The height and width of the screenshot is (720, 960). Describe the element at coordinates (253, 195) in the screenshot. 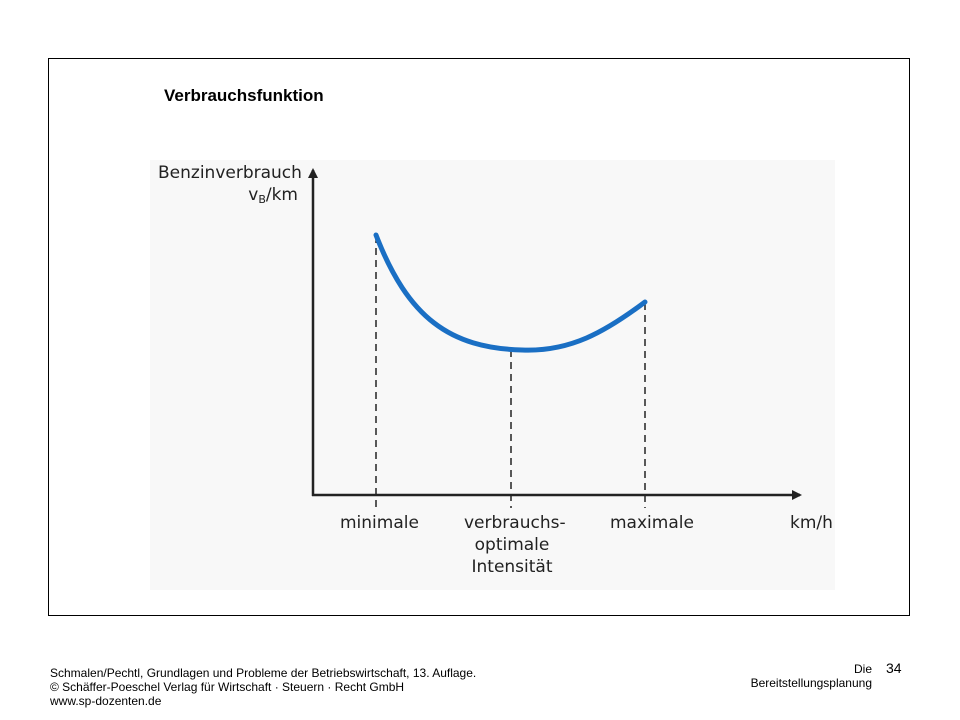

I see `y-axis-label-v: v` at that location.